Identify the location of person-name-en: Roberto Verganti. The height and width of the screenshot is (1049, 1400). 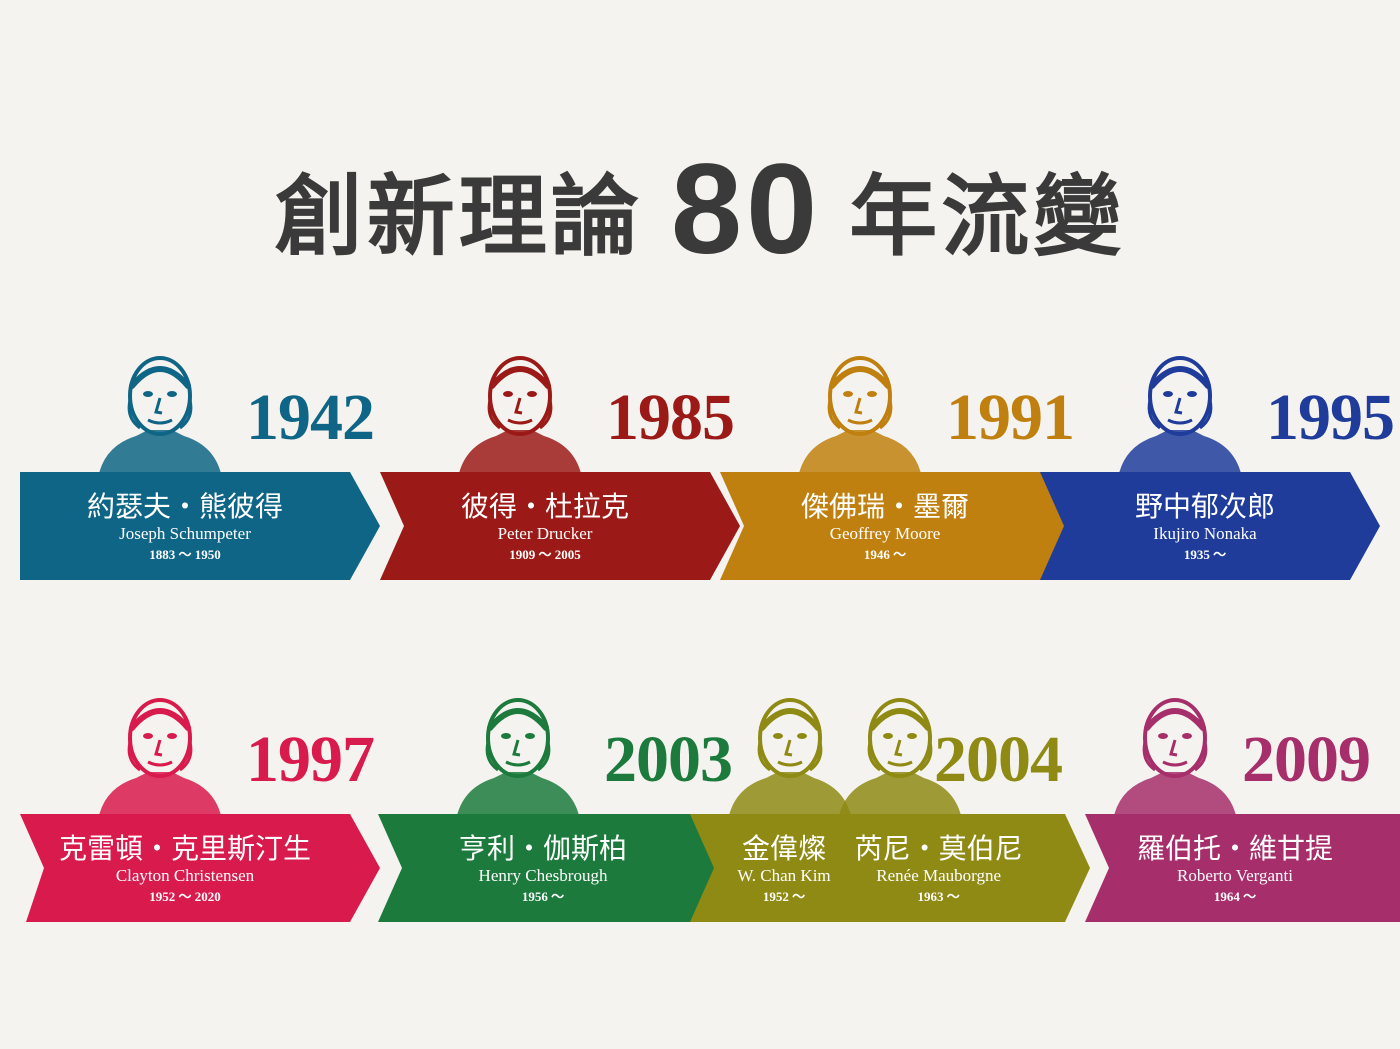
(1235, 875).